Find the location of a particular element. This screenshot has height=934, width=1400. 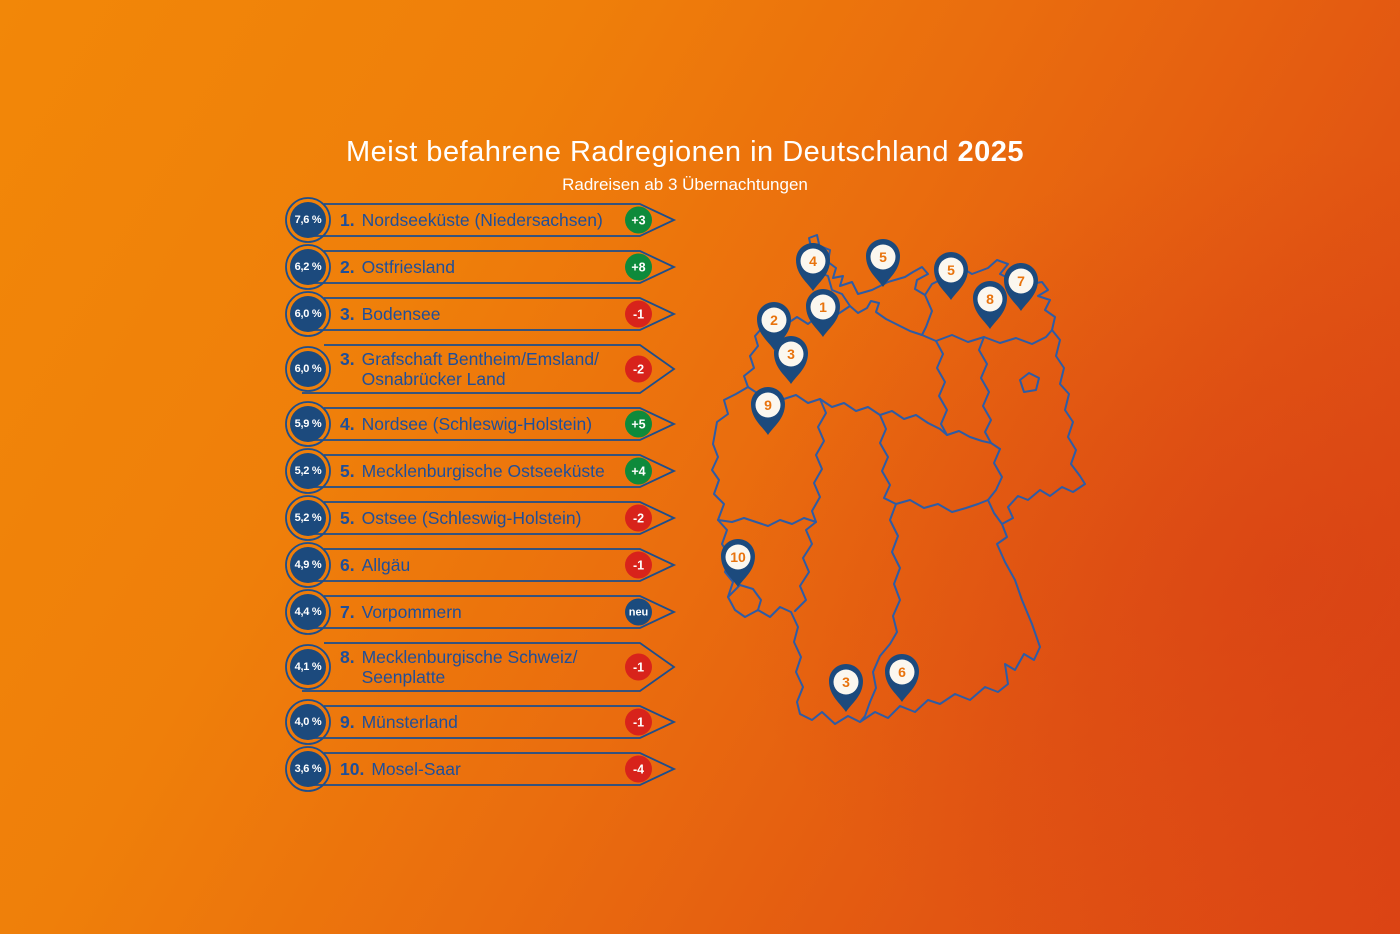

share-badge: 4,4 % is located at coordinates (308, 612).